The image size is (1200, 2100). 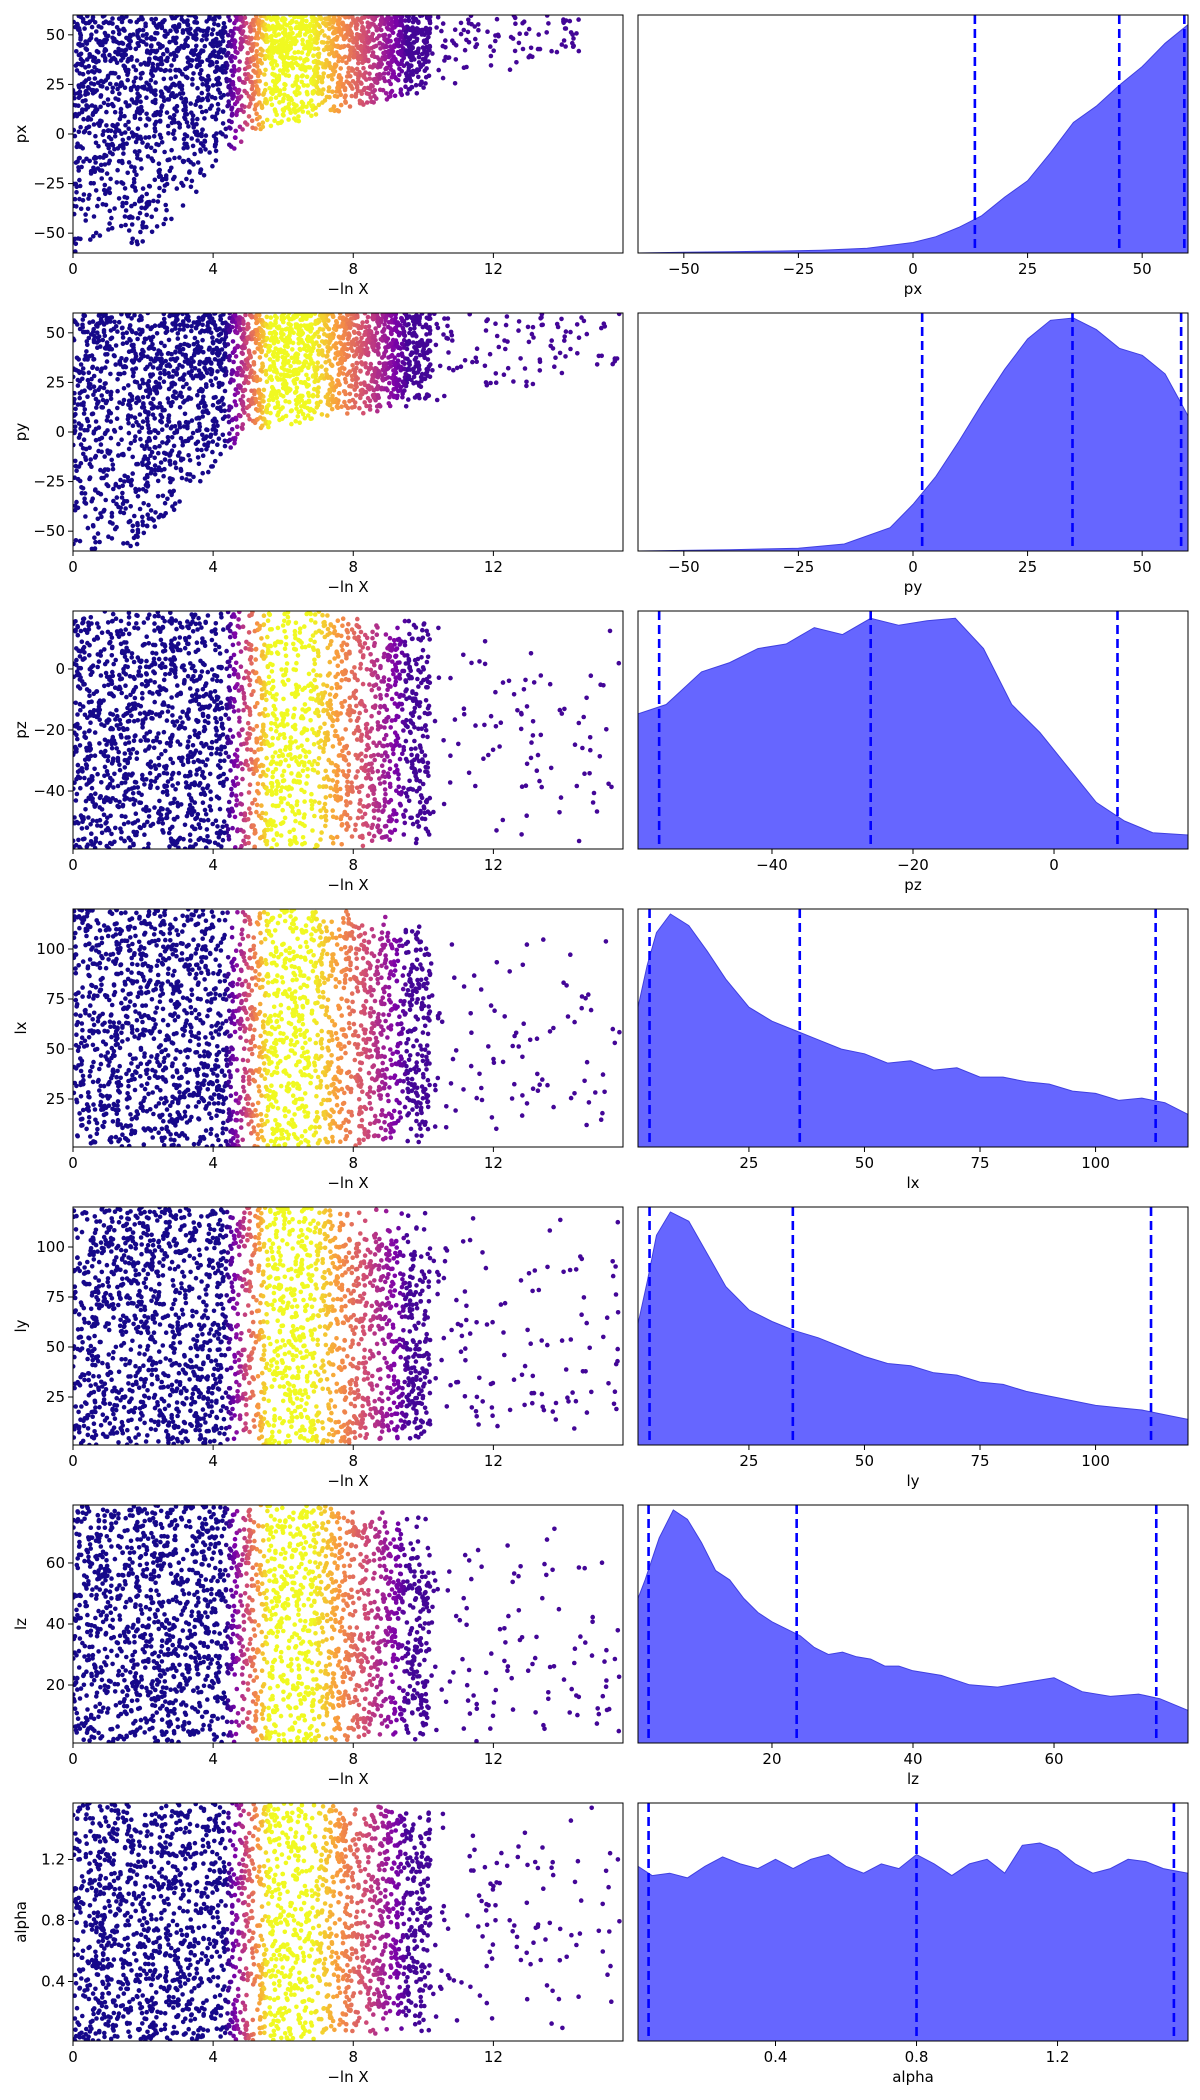 What do you see at coordinates (73, 269) in the screenshot?
I see `x-tick-label: 0` at bounding box center [73, 269].